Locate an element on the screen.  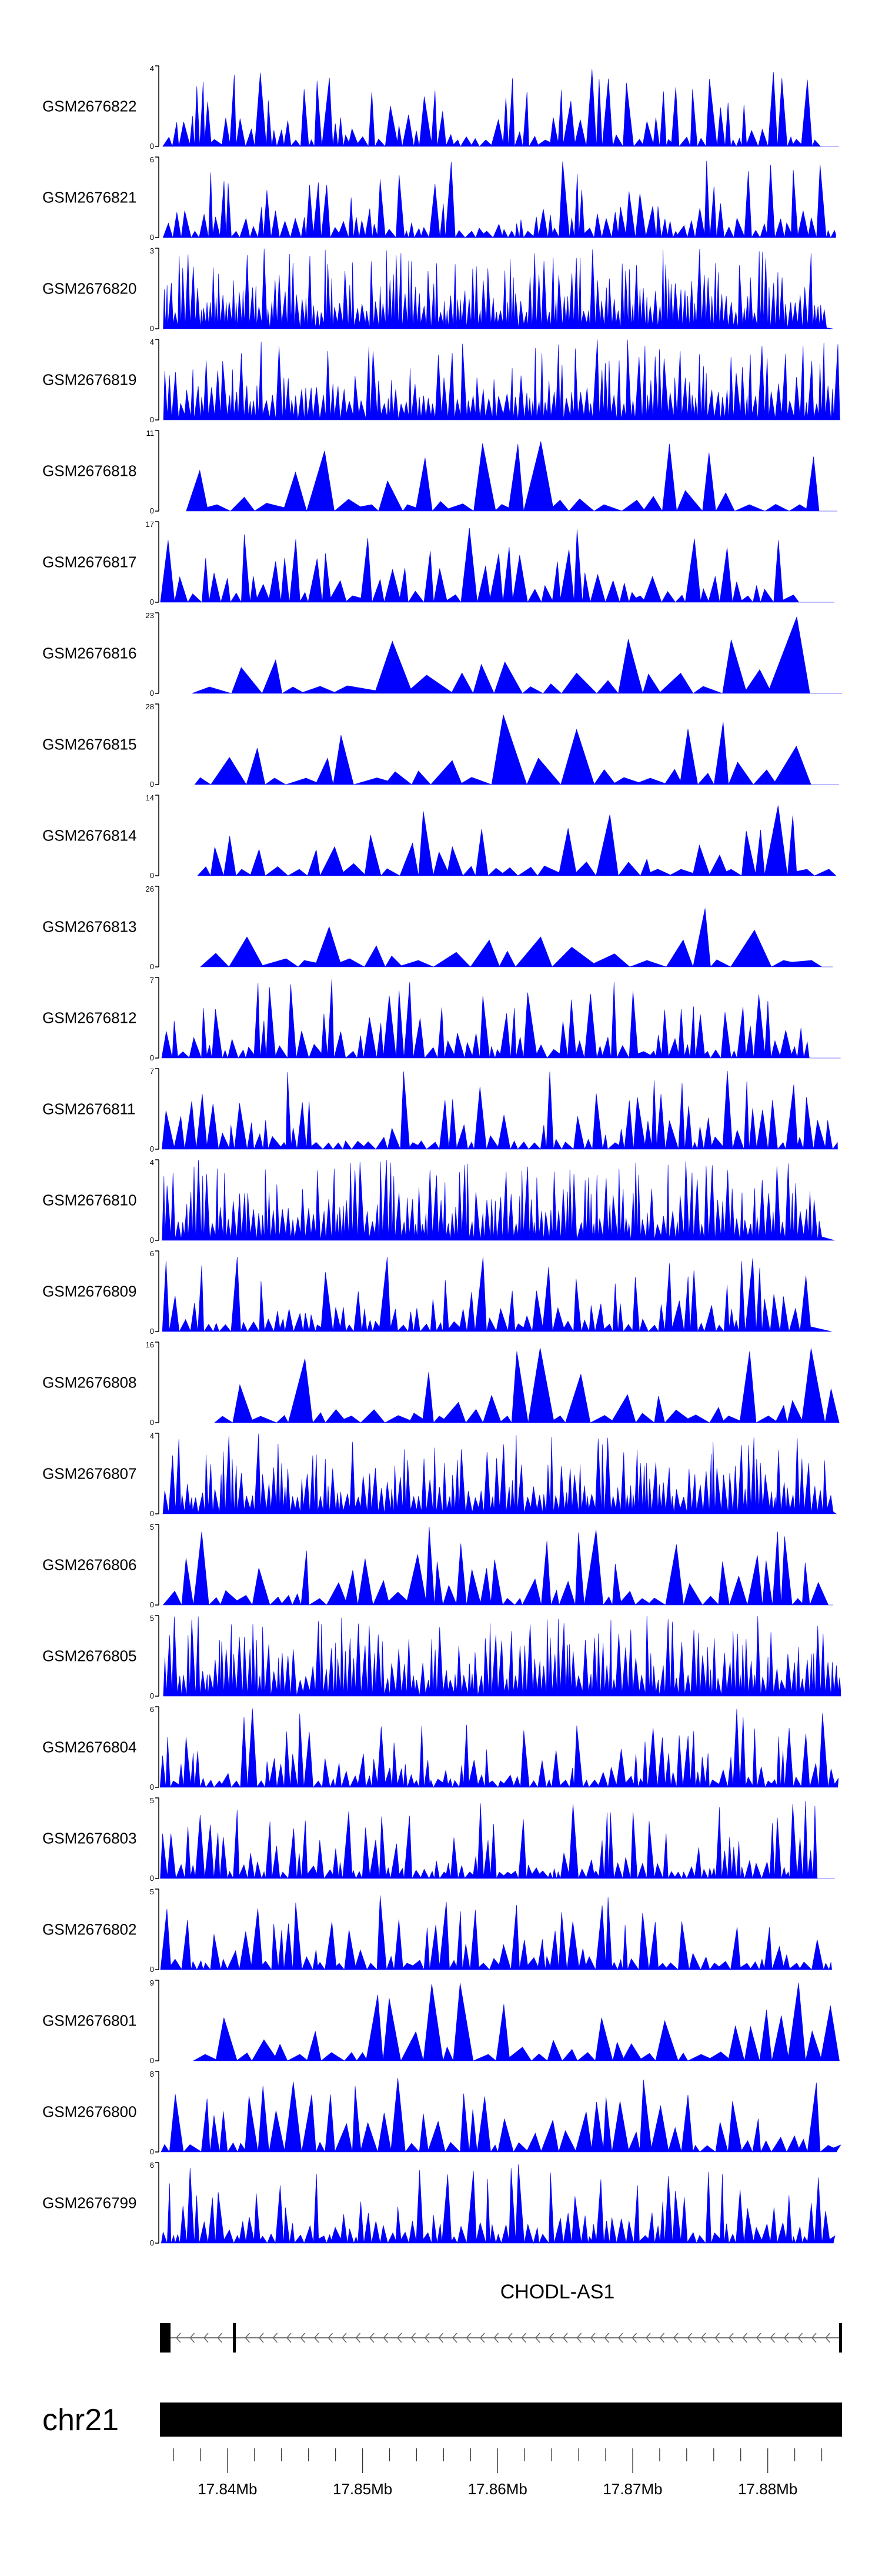
y-tick-max-label: 6 is located at coordinates (152, 2165).